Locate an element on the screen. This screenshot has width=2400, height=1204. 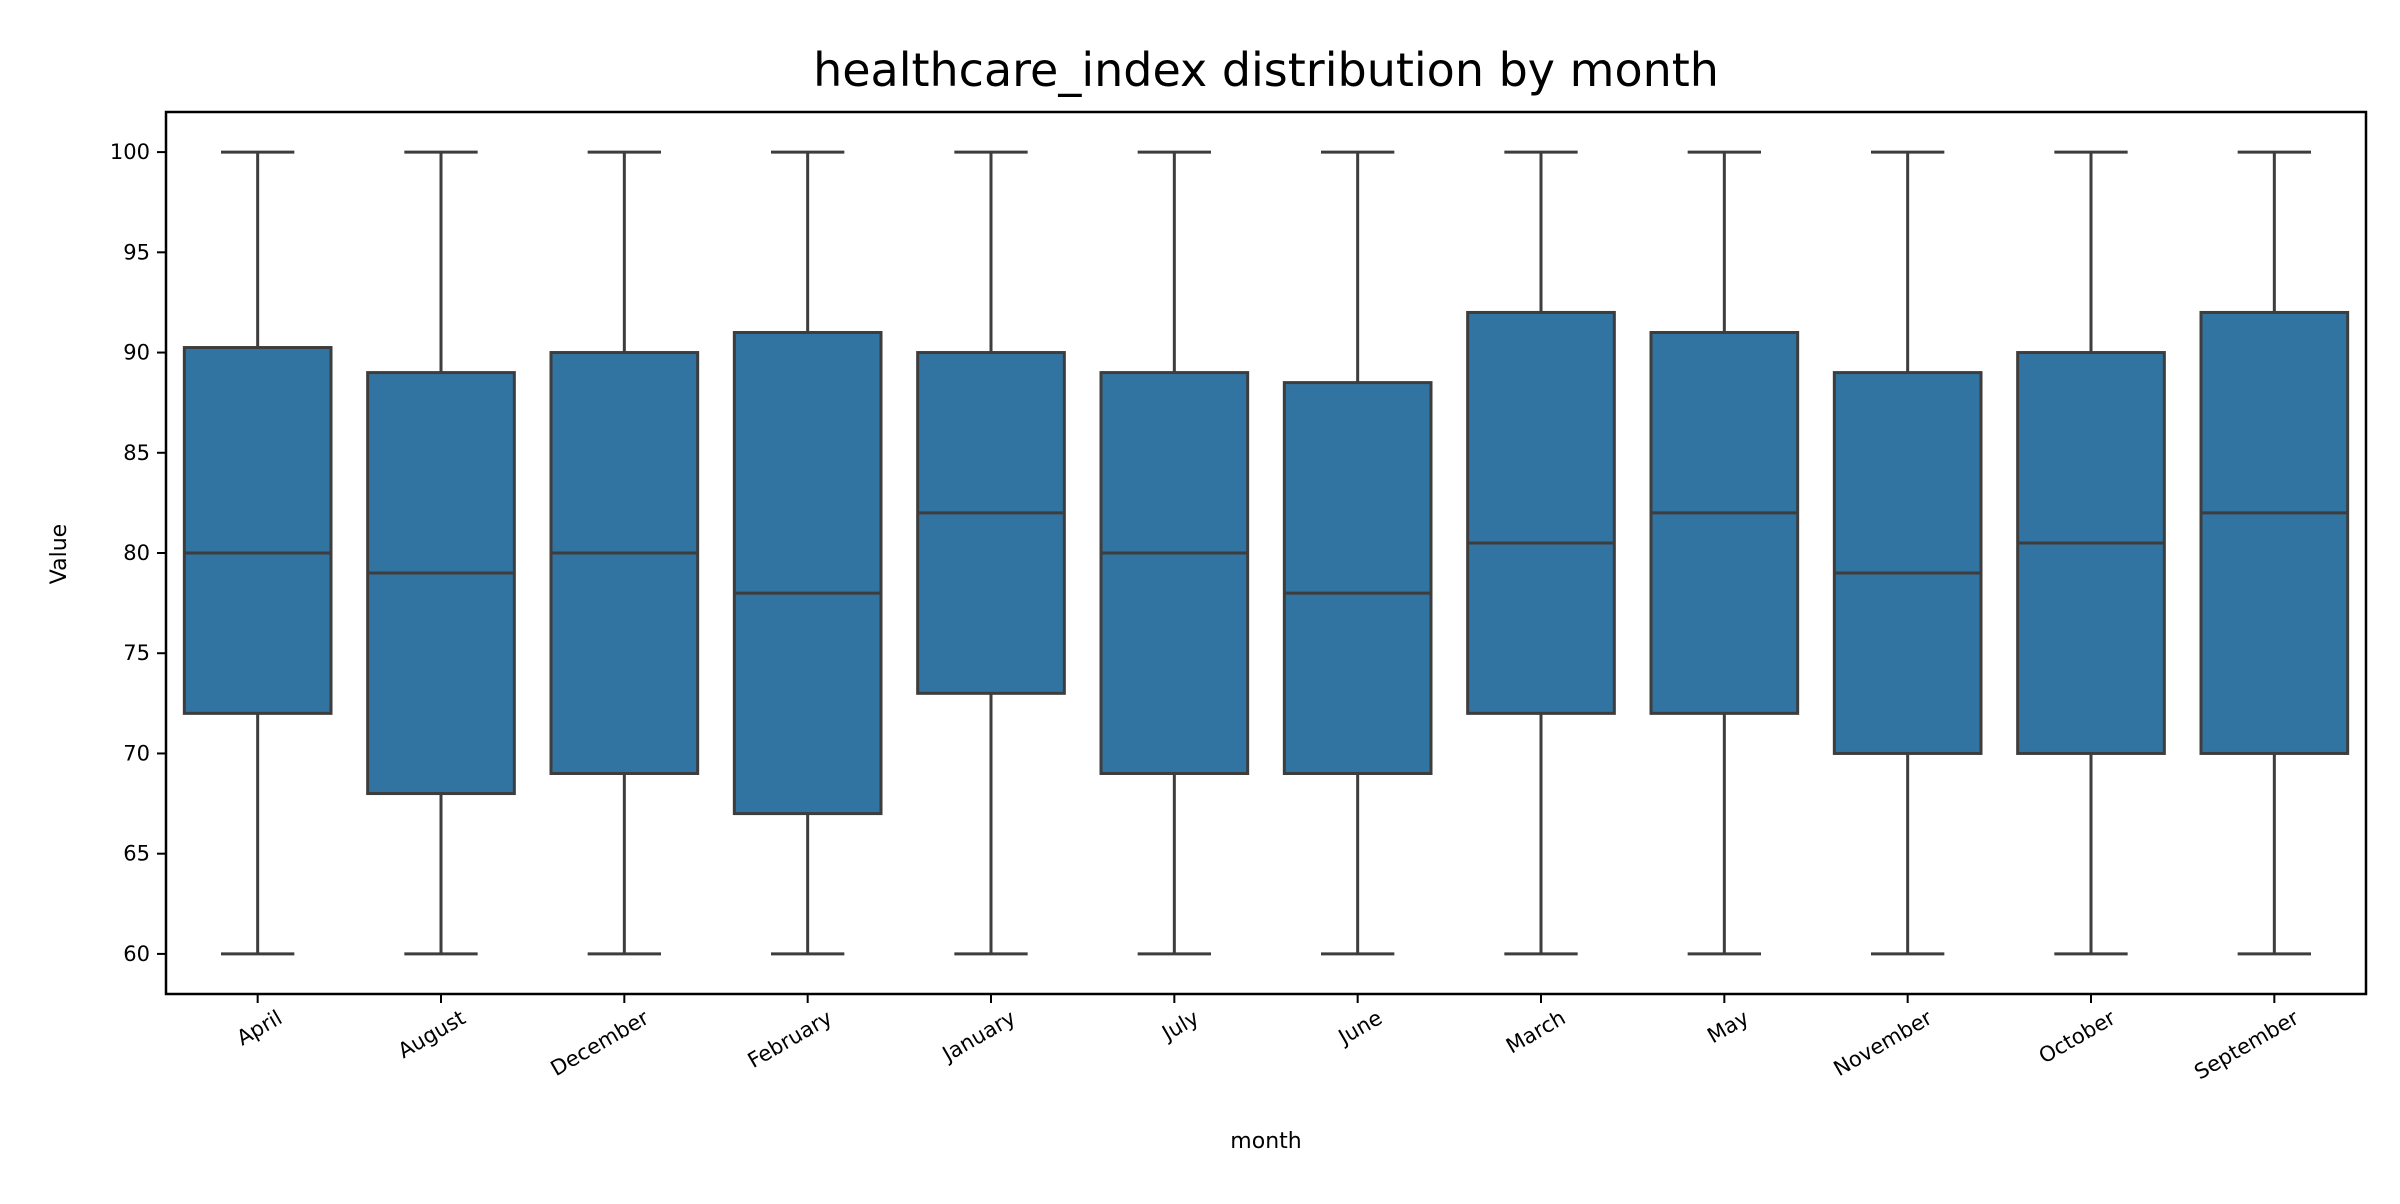
x-tick-label: October is located at coordinates (2077, 1036).